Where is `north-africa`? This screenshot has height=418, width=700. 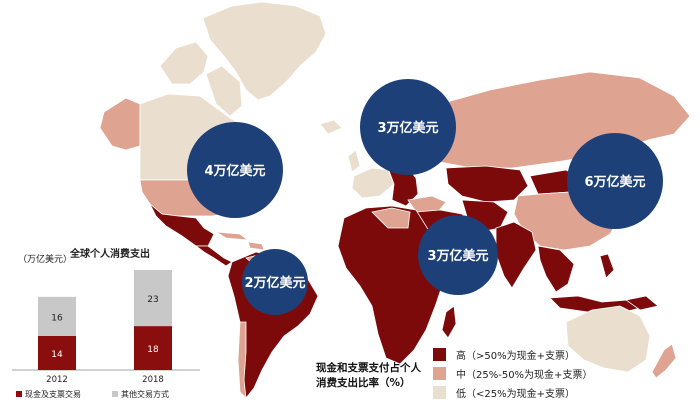
north-africa is located at coordinates (391, 218).